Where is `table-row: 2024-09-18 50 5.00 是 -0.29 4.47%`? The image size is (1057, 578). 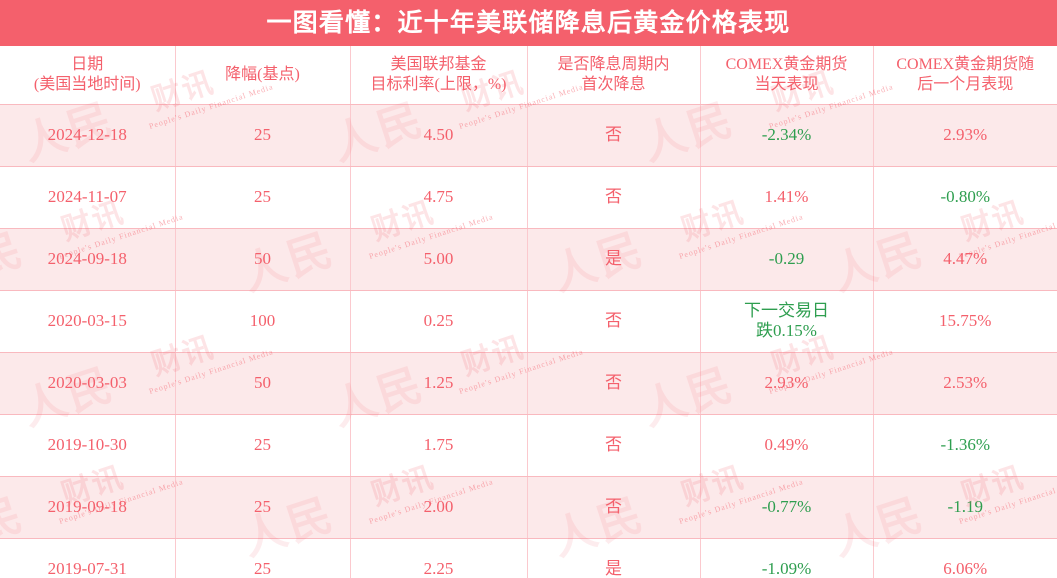
table-row: 2024-09-18 50 5.00 是 -0.29 4.47% is located at coordinates (528, 259).